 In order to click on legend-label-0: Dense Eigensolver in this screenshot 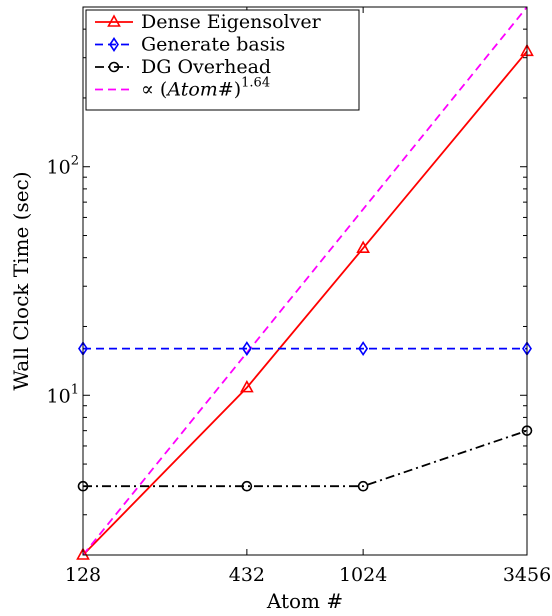, I will do `click(231, 22)`.